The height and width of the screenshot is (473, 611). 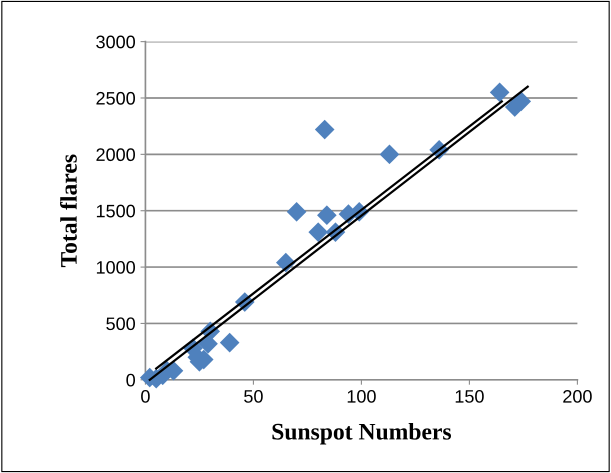 What do you see at coordinates (115, 267) in the screenshot?
I see `y-tick-label: 1000` at bounding box center [115, 267].